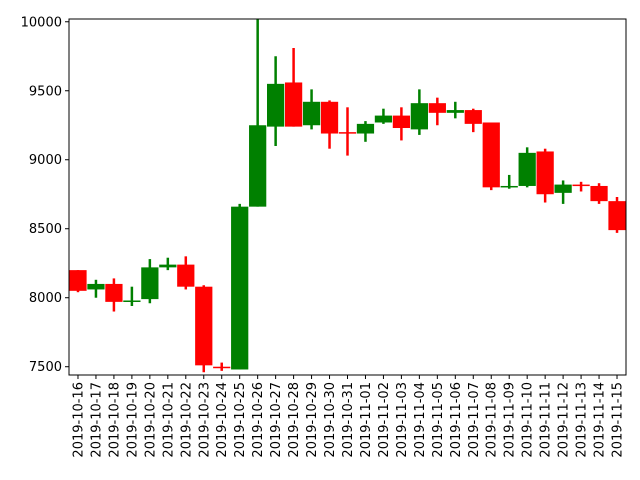 The height and width of the screenshot is (480, 640). Describe the element at coordinates (45, 367) in the screenshot. I see `y-tick-label: 7500` at that location.